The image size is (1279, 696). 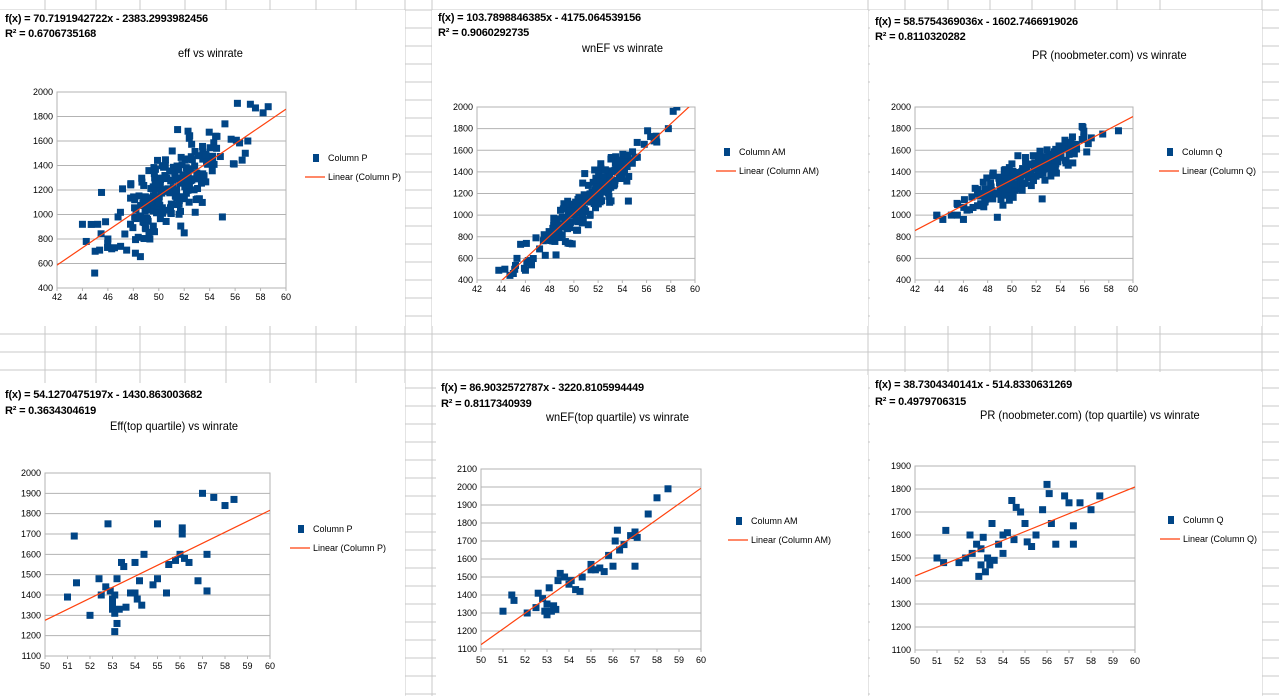 I want to click on y-tick-label: 2000, so click(x=463, y=107).